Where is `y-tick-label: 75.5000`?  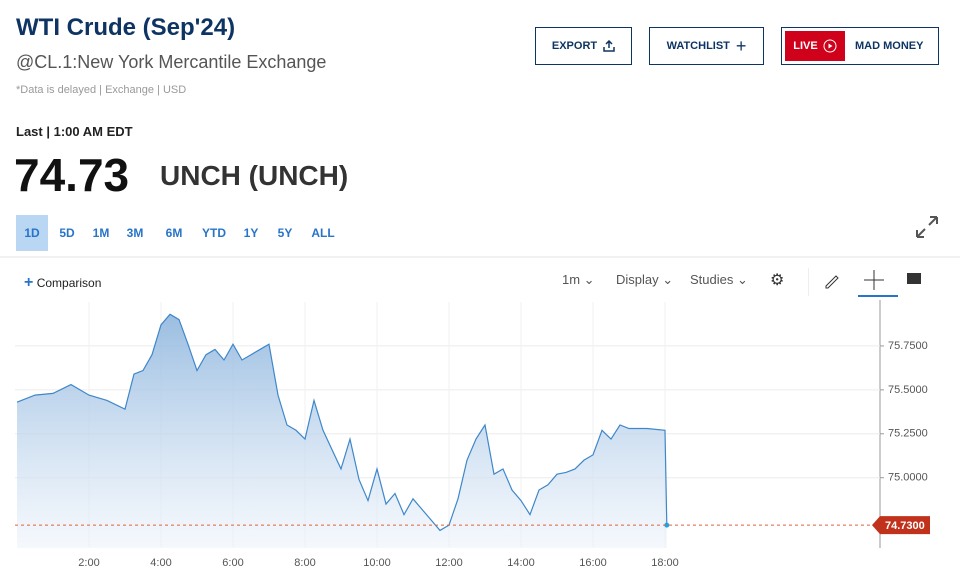 y-tick-label: 75.5000 is located at coordinates (908, 390).